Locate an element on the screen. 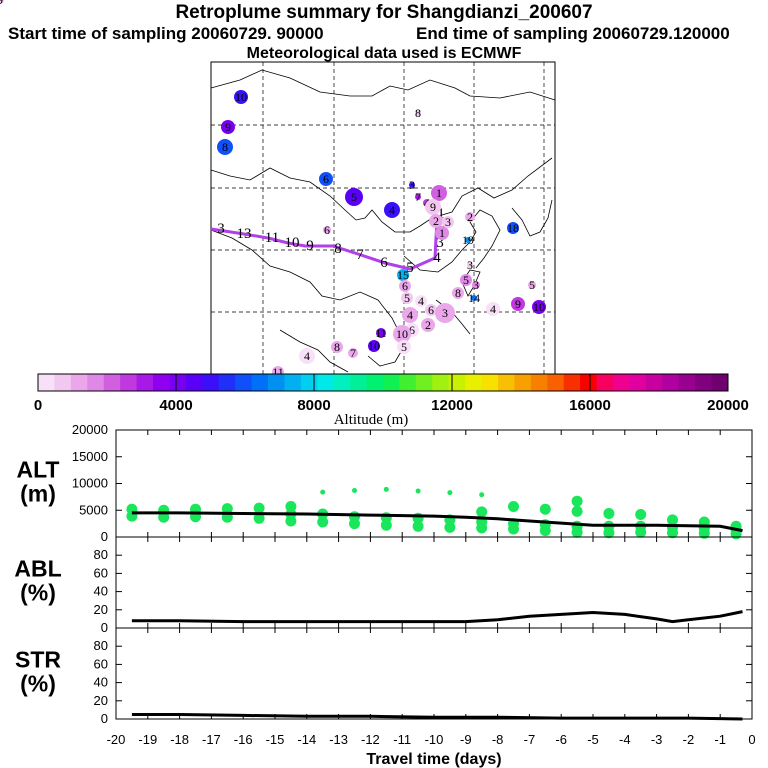  x-axis-label: Travel time (days) is located at coordinates (433, 759).